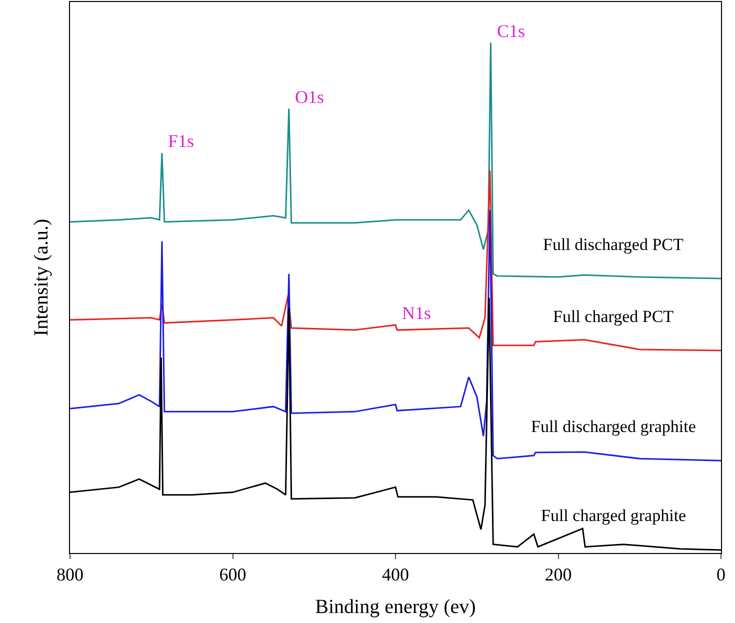  What do you see at coordinates (613, 426) in the screenshot?
I see `series-label: Full discharged graphite` at bounding box center [613, 426].